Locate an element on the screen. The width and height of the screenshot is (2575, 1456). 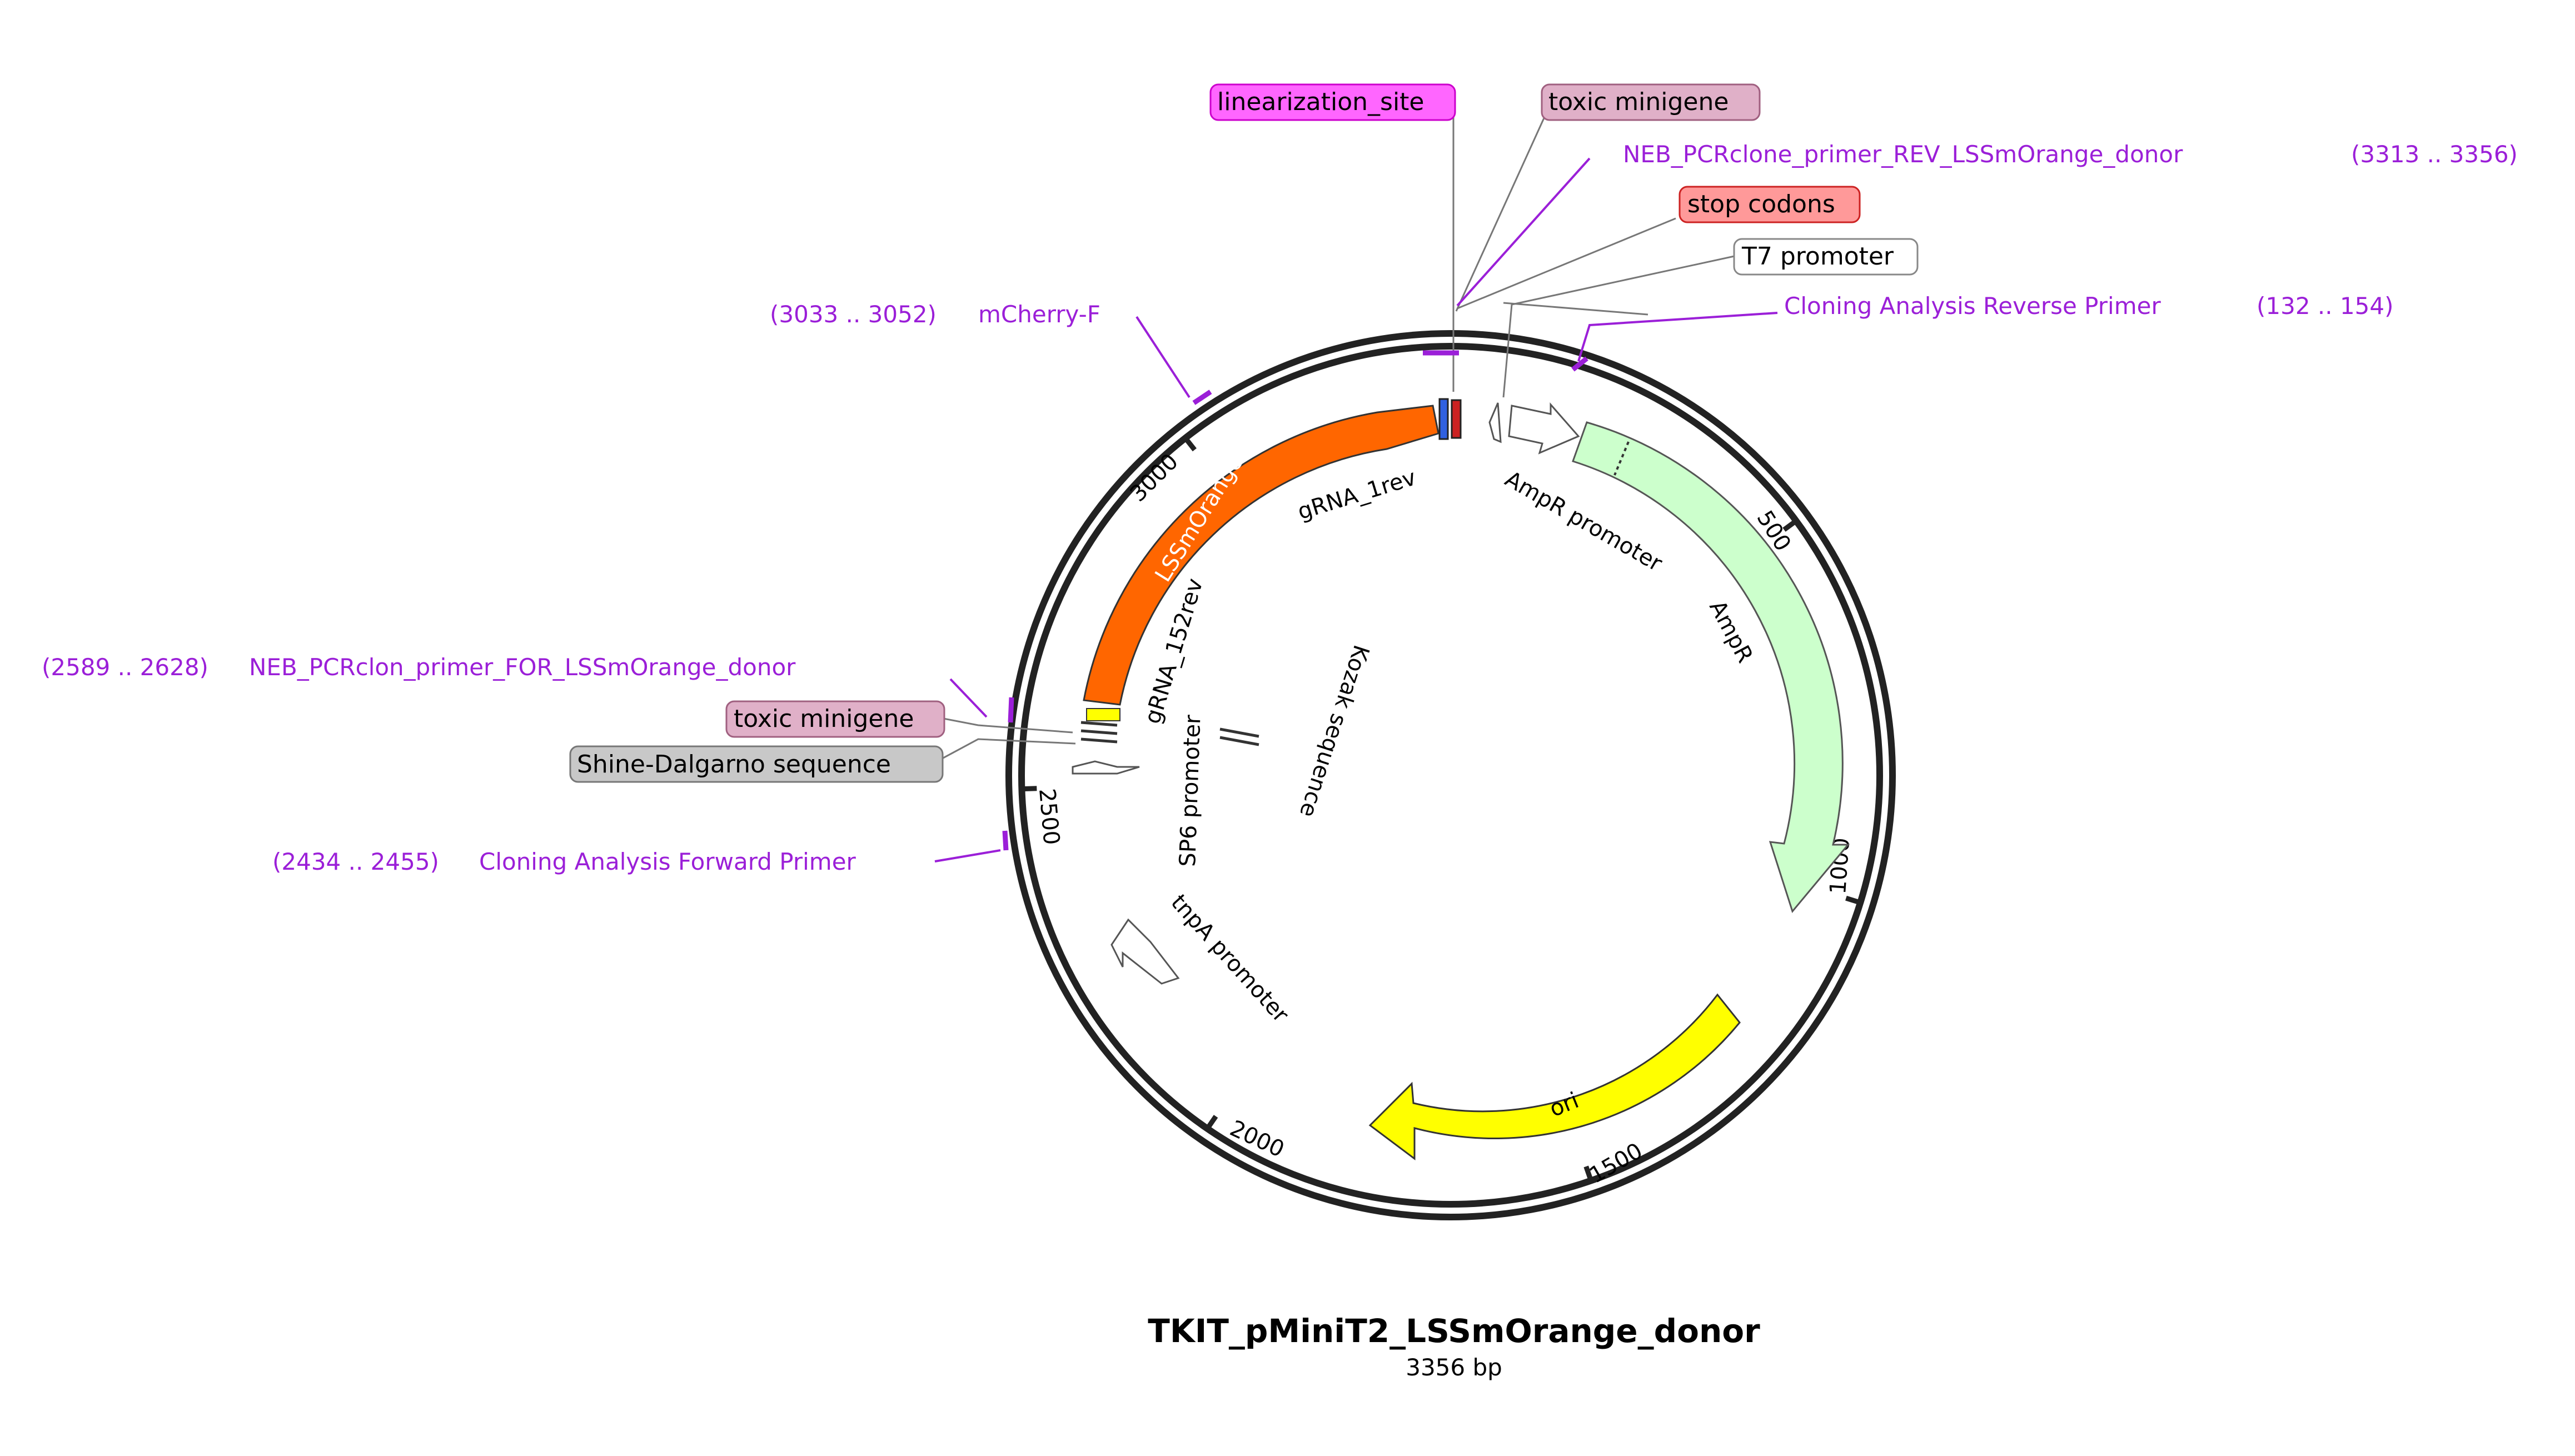
tnpa-promoter-feature is located at coordinates (1145, 951).